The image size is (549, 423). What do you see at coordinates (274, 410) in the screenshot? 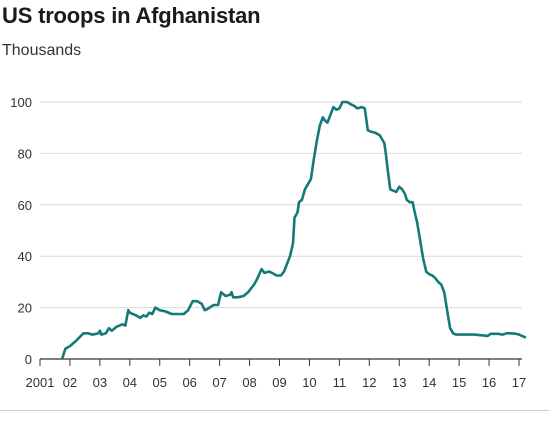
I see `footer-divider` at bounding box center [274, 410].